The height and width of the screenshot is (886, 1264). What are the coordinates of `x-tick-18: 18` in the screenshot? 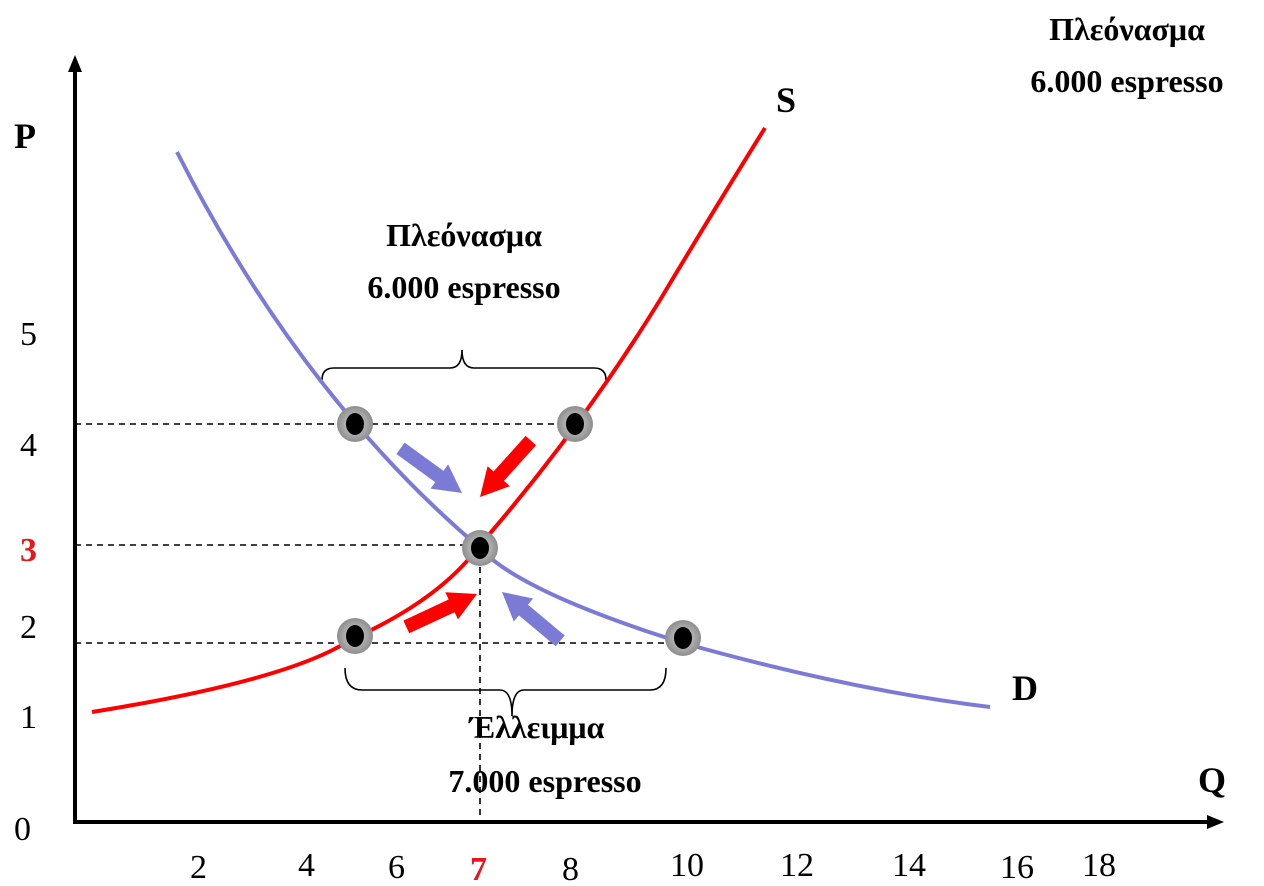 It's located at (1099, 865).